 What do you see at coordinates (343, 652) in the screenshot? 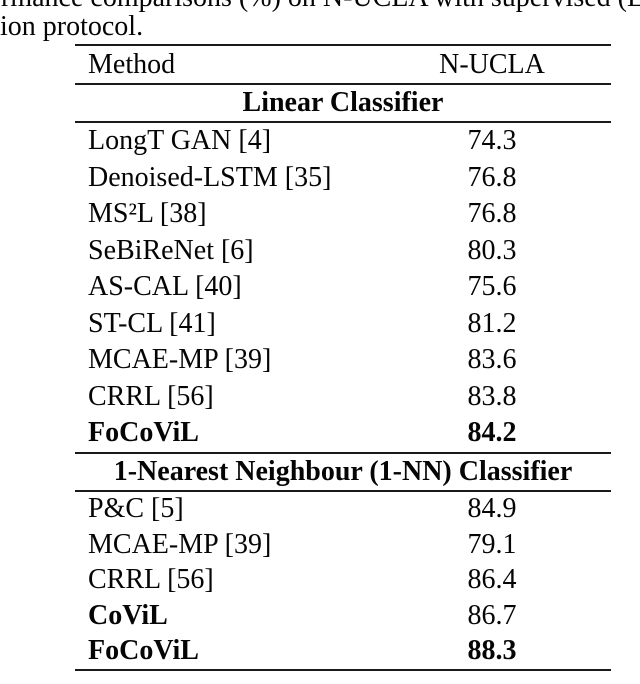
I see `table-row: FoCoViL 88.3` at bounding box center [343, 652].